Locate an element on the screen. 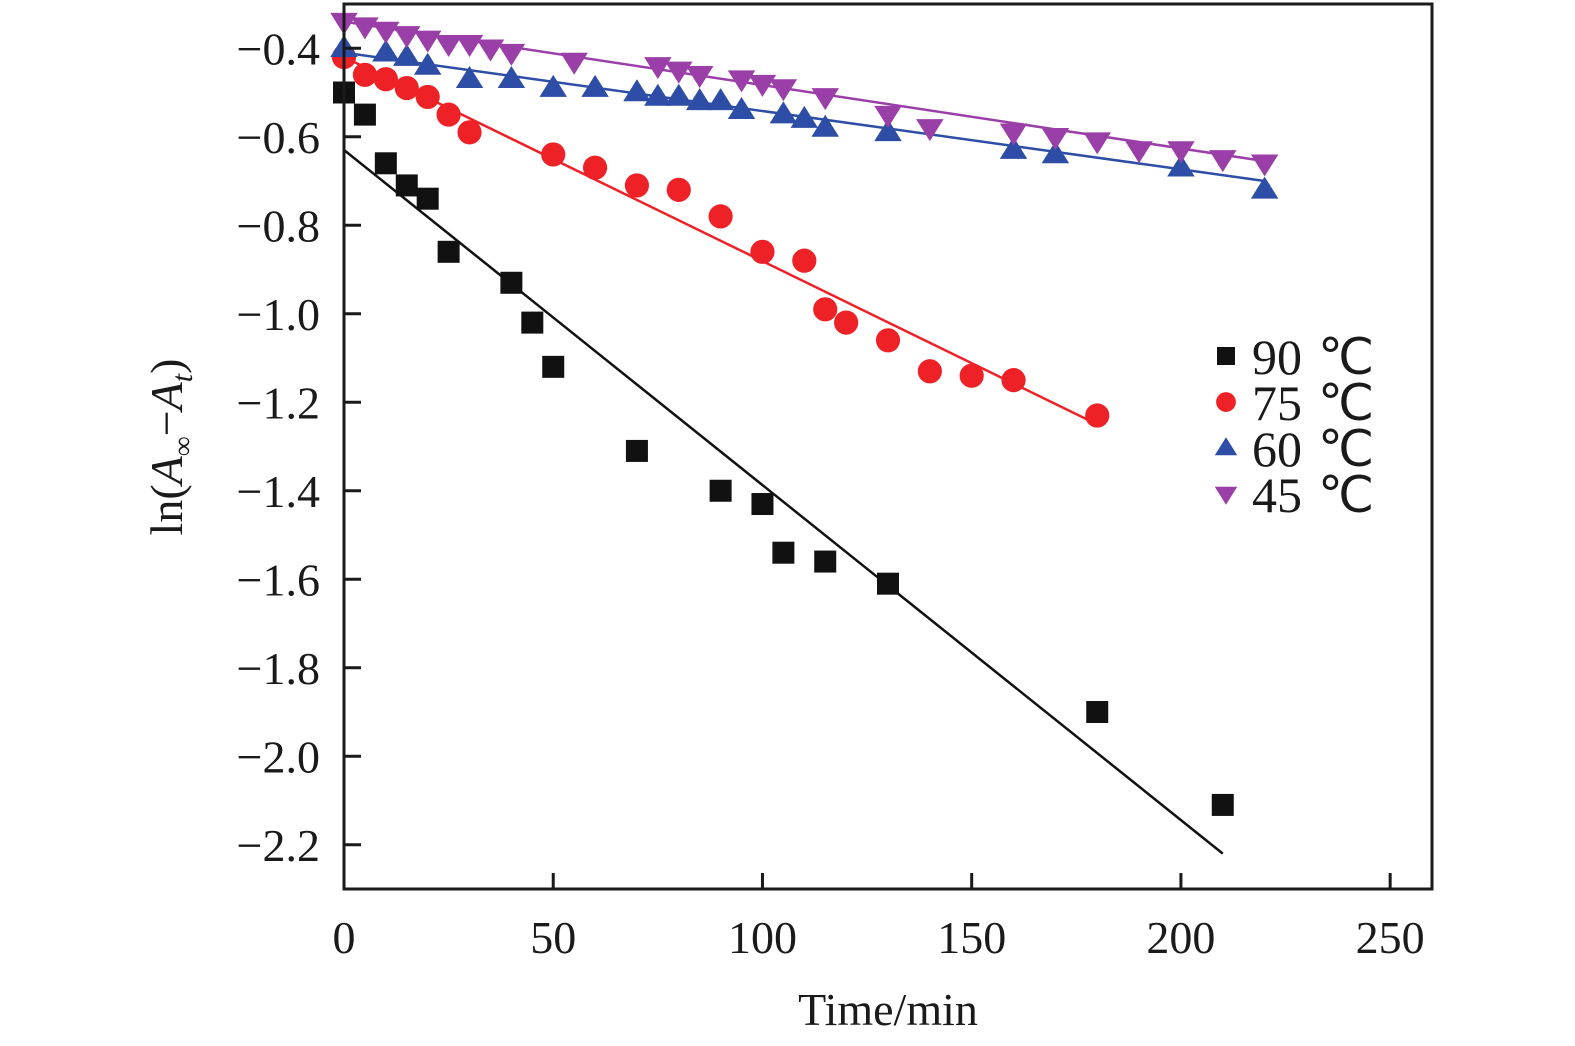  y-title-prefix: ln( is located at coordinates (166, 509).